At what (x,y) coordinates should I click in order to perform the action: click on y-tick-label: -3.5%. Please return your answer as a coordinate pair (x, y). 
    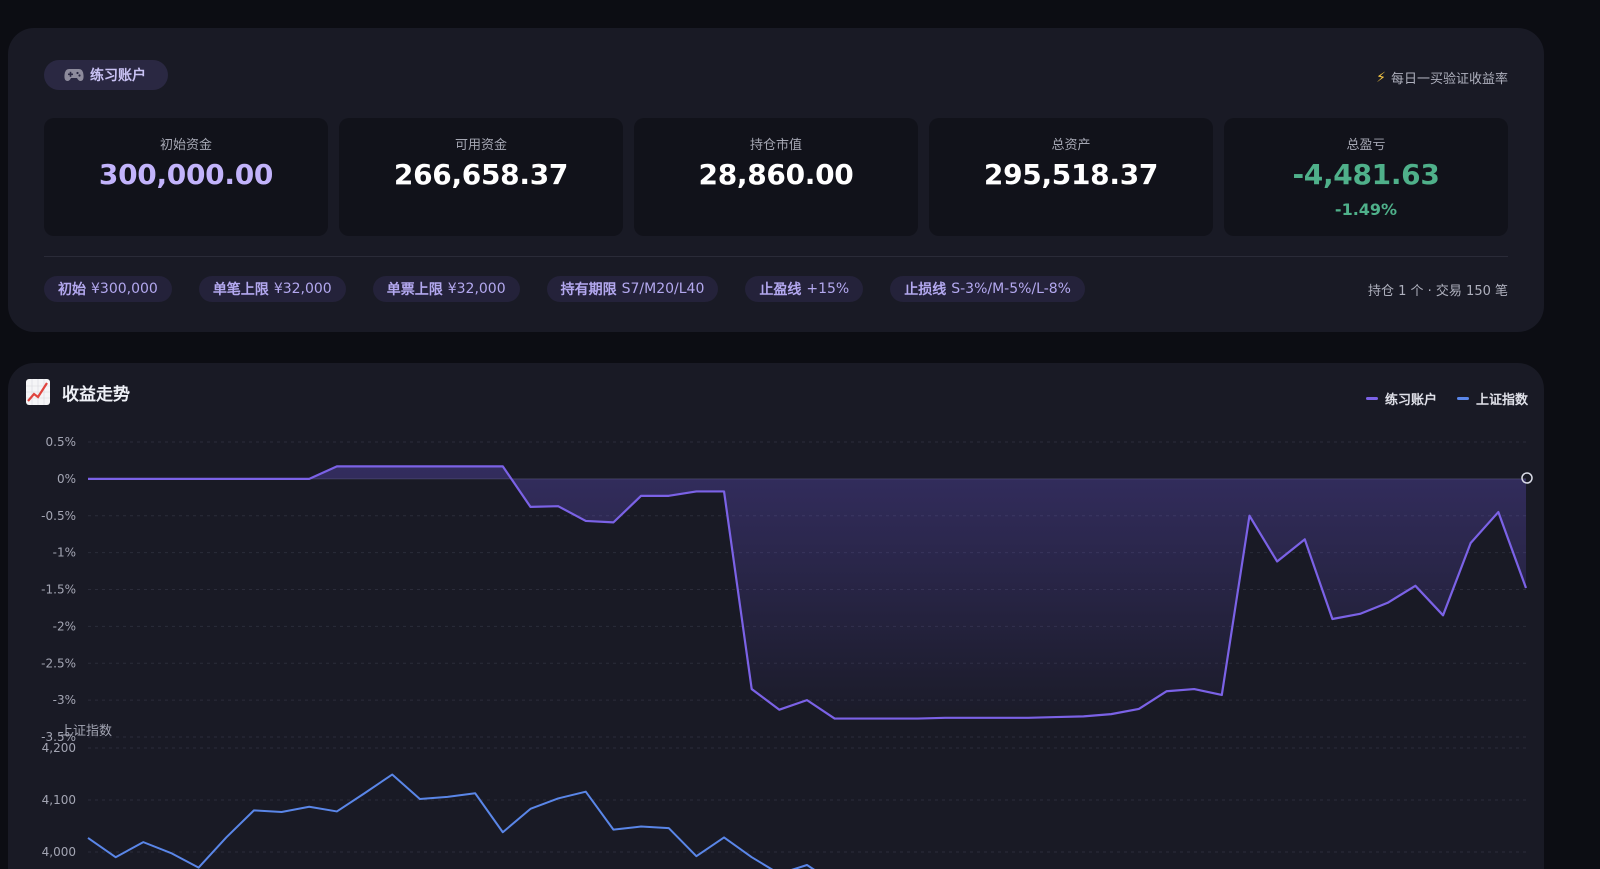
    Looking at the image, I should click on (58, 737).